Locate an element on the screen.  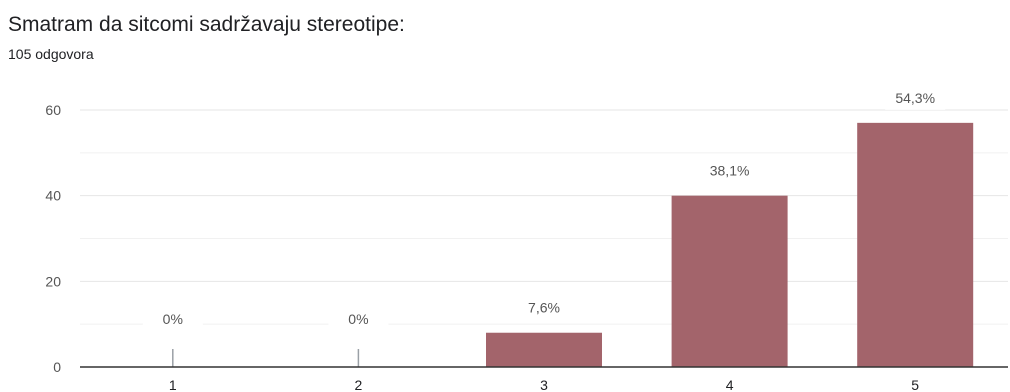
x-tick-label: 3 is located at coordinates (544, 384).